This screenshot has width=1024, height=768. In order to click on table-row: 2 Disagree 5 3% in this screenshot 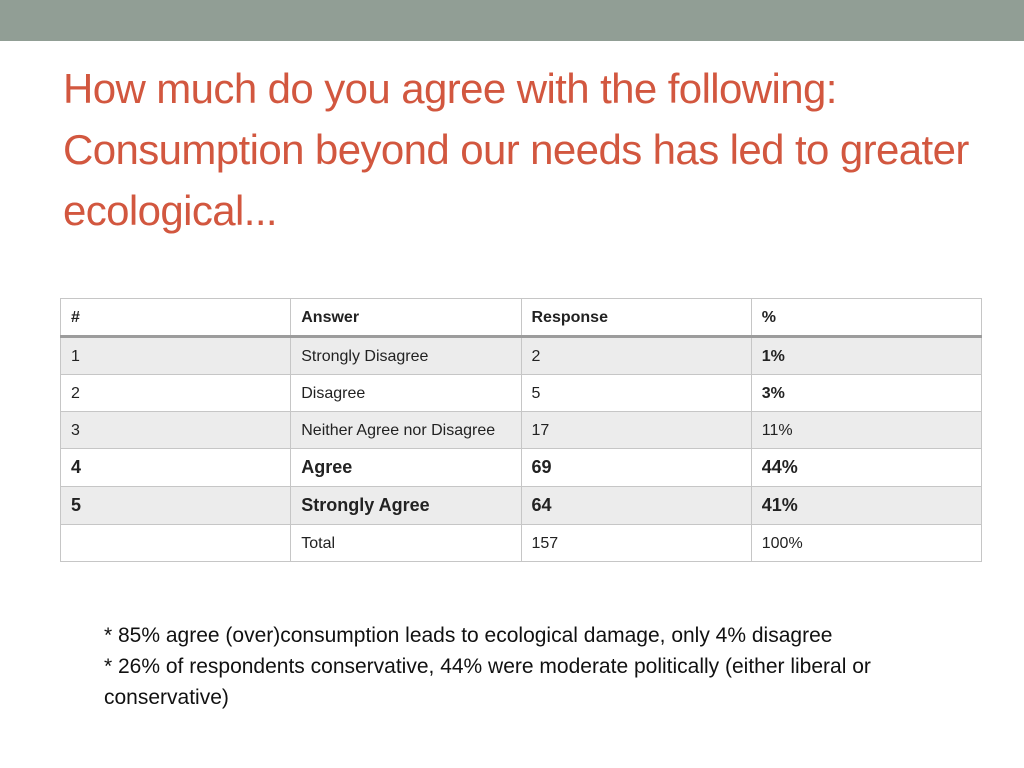, I will do `click(521, 393)`.